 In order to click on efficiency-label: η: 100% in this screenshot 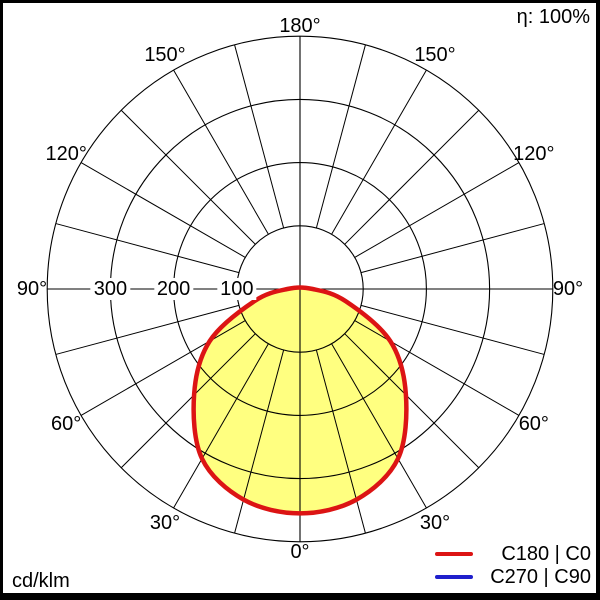, I will do `click(553, 17)`.